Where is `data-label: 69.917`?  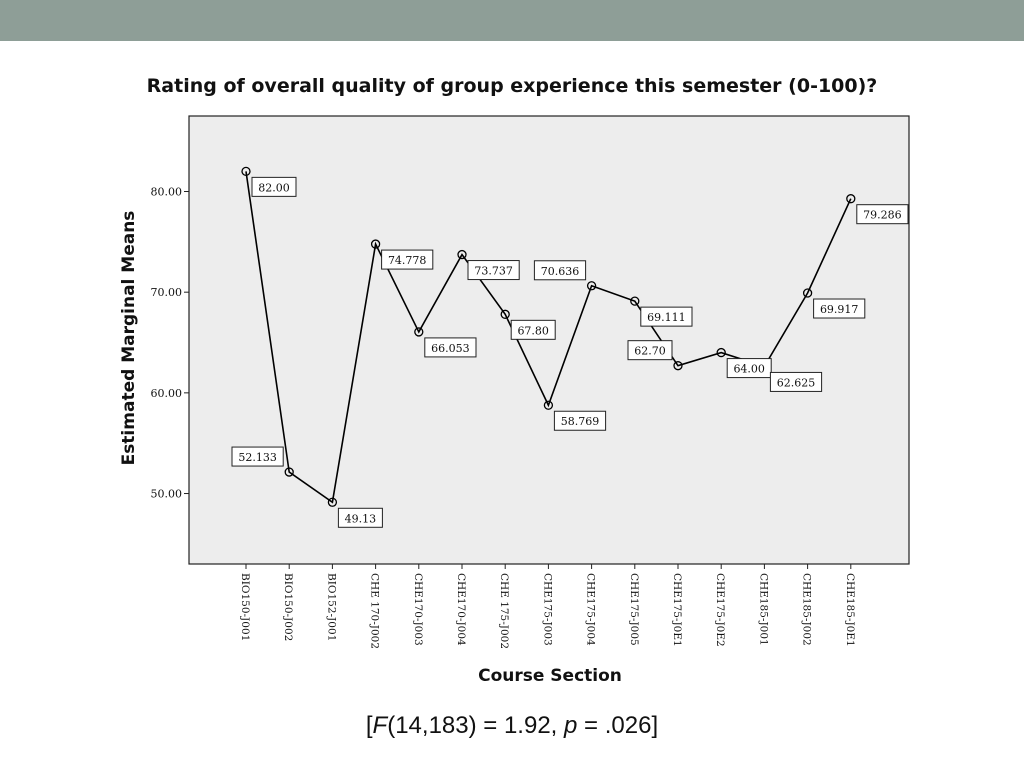
data-label: 69.917 is located at coordinates (839, 309).